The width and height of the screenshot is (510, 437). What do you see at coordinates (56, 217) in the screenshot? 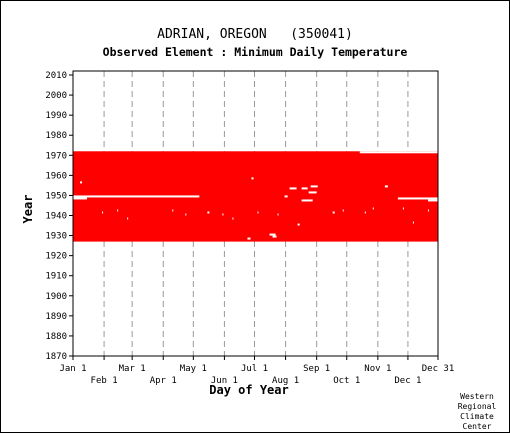
I see `y-tick-label: 1940` at bounding box center [56, 217].